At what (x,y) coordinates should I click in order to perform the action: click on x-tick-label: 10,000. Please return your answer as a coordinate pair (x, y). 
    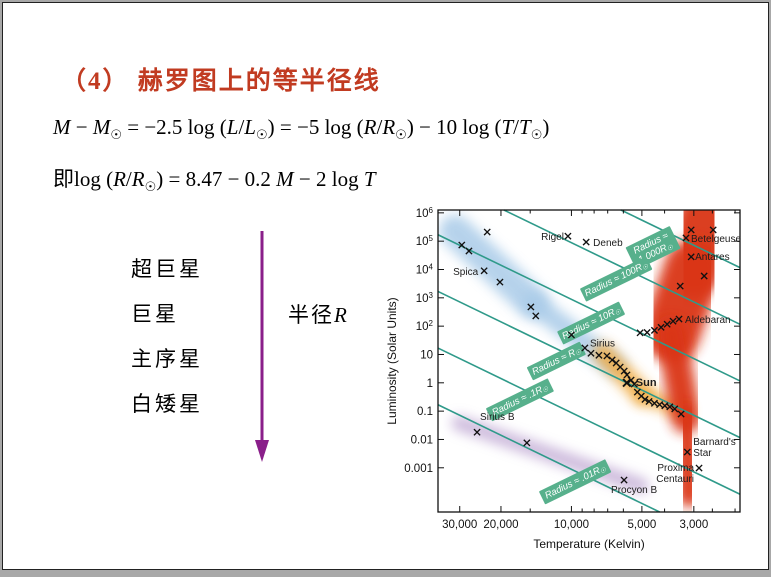
    Looking at the image, I should click on (571, 525).